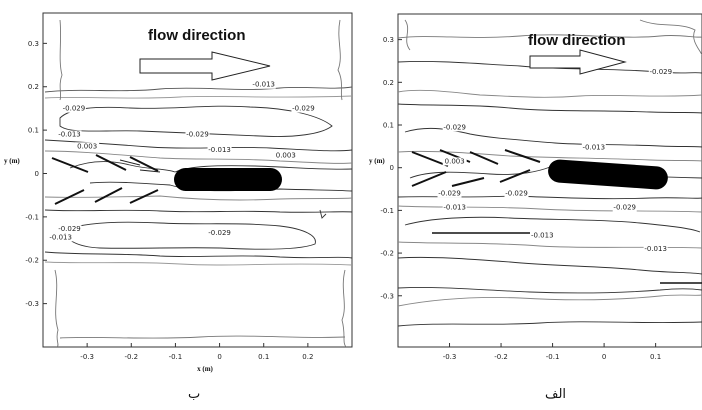  Describe the element at coordinates (377, 161) in the screenshot. I see `panel-right-y-axis-label: y (m)` at that location.